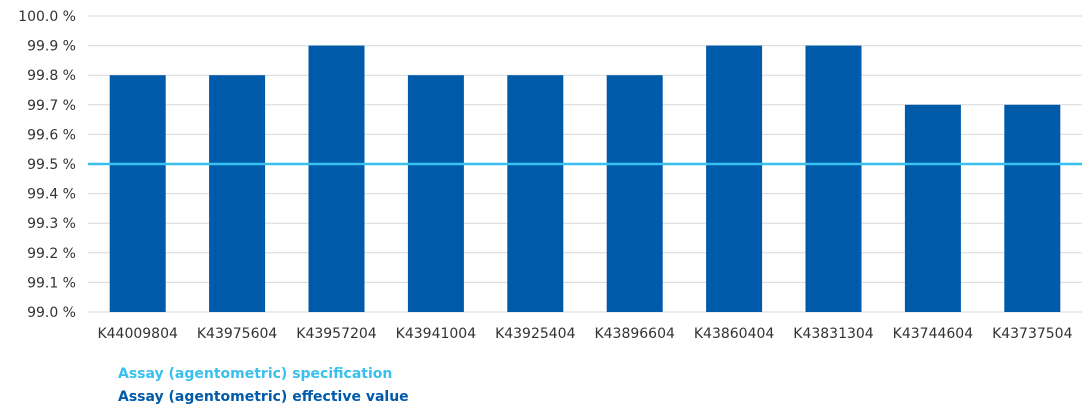 This screenshot has width=1091, height=416. Describe the element at coordinates (47, 17) in the screenshot. I see `y-tick-label: 100.0 %` at that location.